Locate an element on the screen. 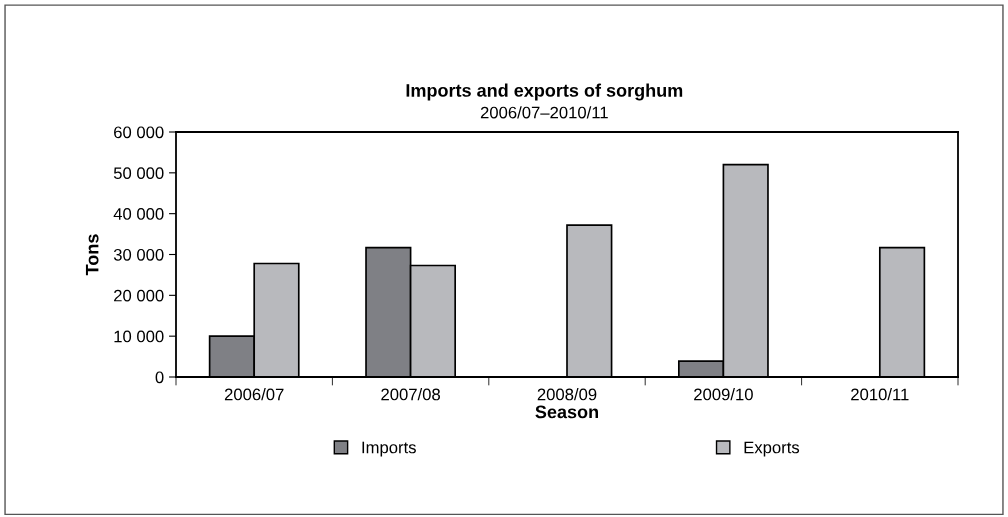 The image size is (1008, 517). y-tick-label: 10 000 is located at coordinates (139, 336).